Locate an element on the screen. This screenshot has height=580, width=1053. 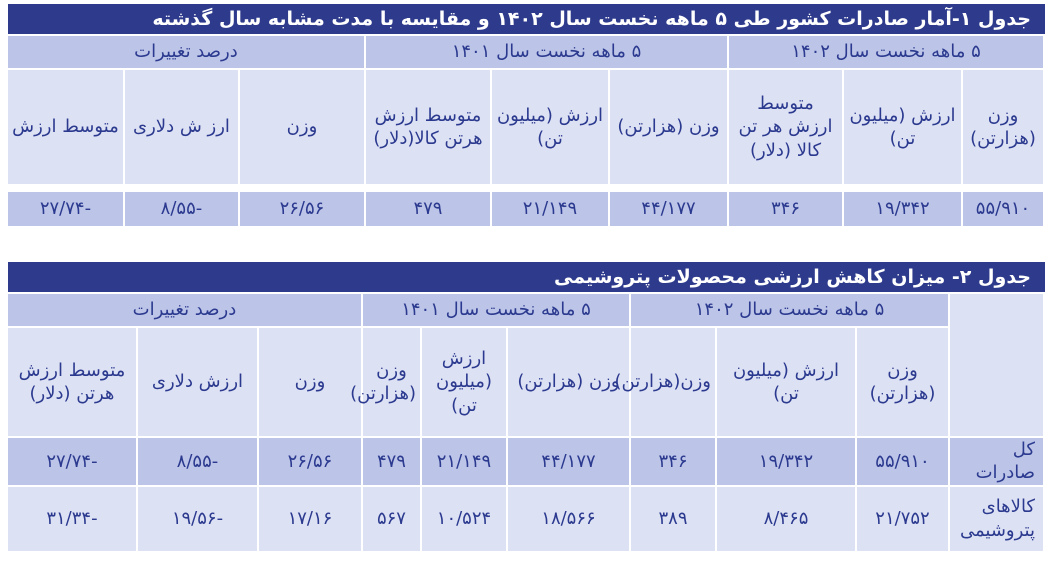
column-header: ارز ش دلاری is located at coordinates (181, 127).